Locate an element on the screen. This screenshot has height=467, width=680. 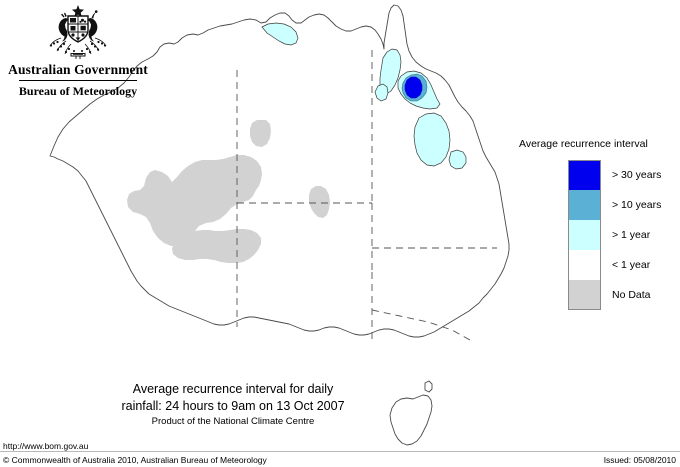
legend-swatch-gt-10-years is located at coordinates (584, 205).